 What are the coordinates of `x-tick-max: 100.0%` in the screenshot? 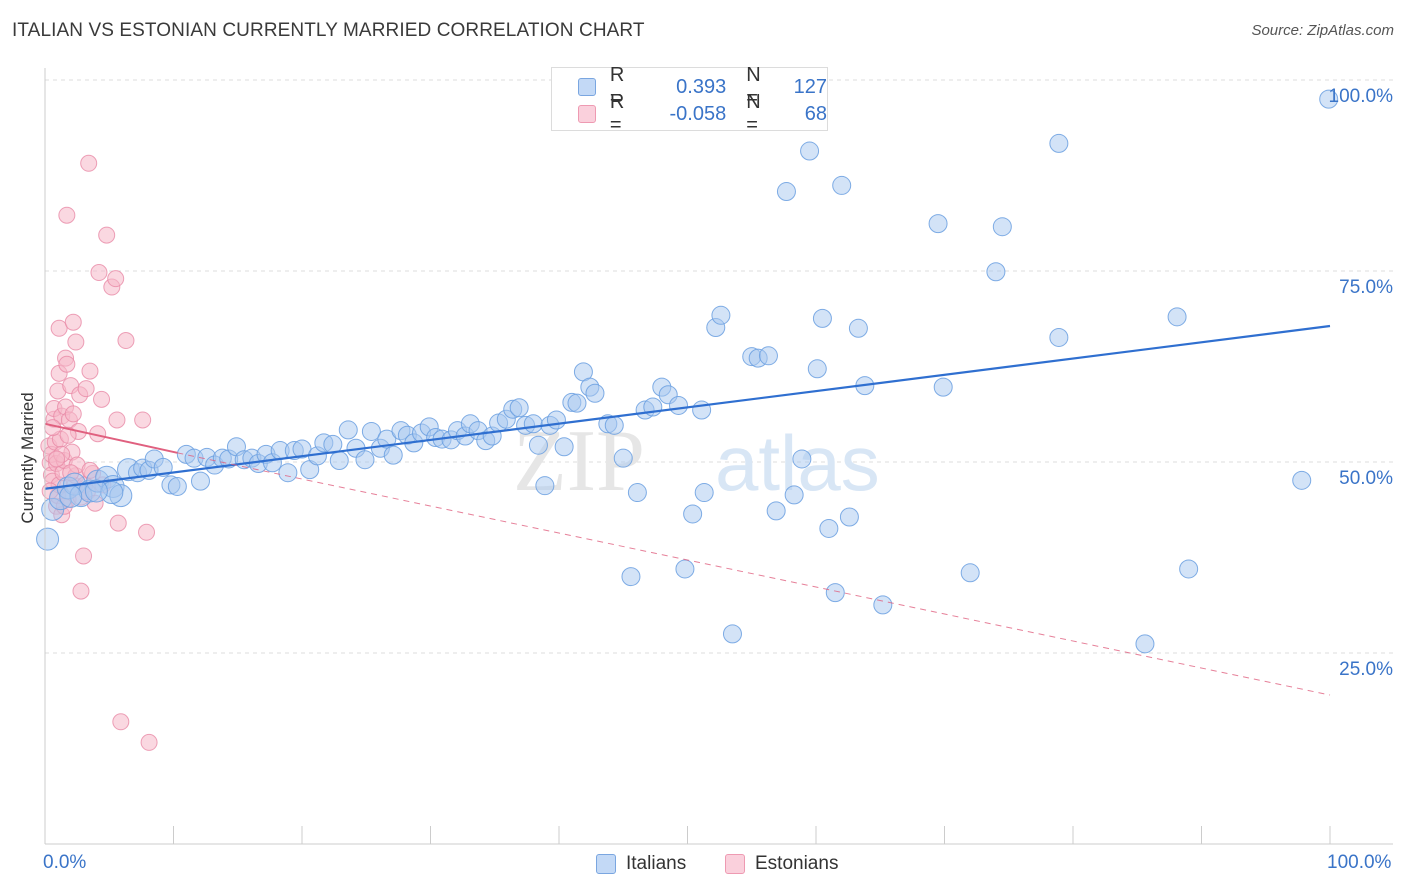 It's located at (1359, 862).